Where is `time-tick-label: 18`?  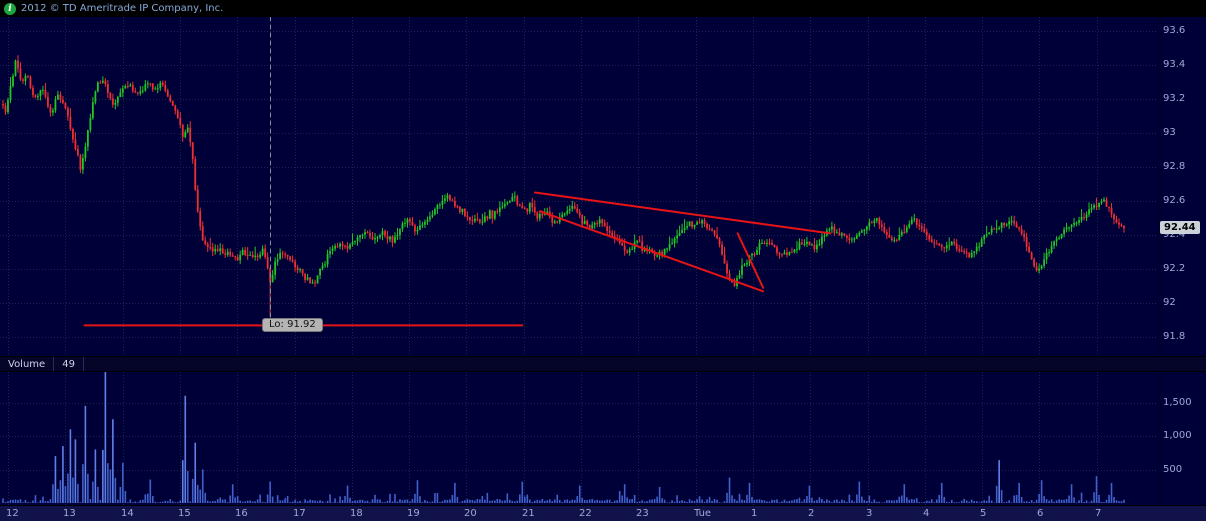
time-tick-label: 18 is located at coordinates (356, 513).